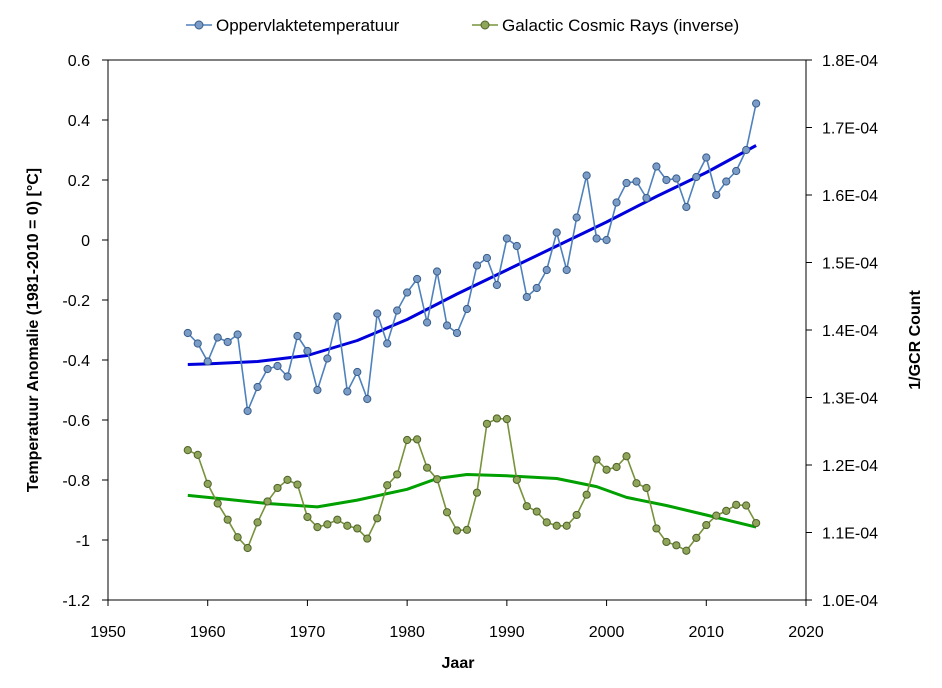 The width and height of the screenshot is (942, 688). What do you see at coordinates (85, 241) in the screenshot?
I see `y-left-tick-label: 0` at bounding box center [85, 241].